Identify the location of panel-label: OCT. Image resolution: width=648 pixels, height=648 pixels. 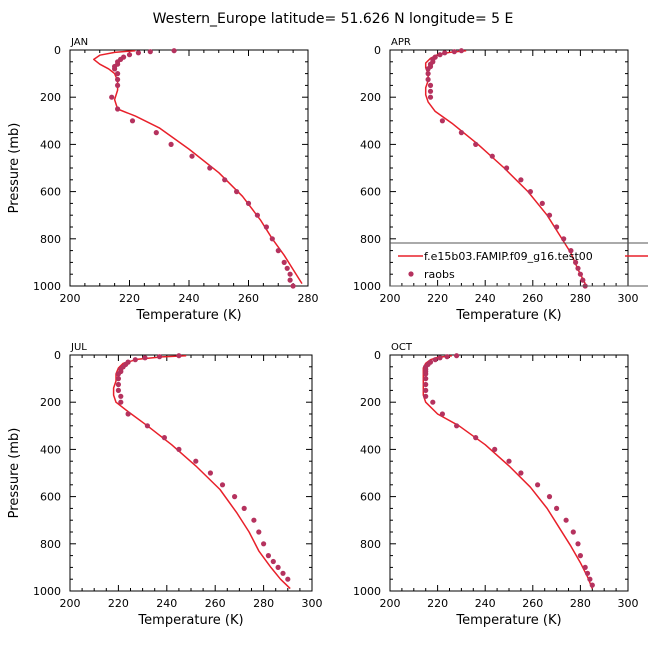
(402, 347).